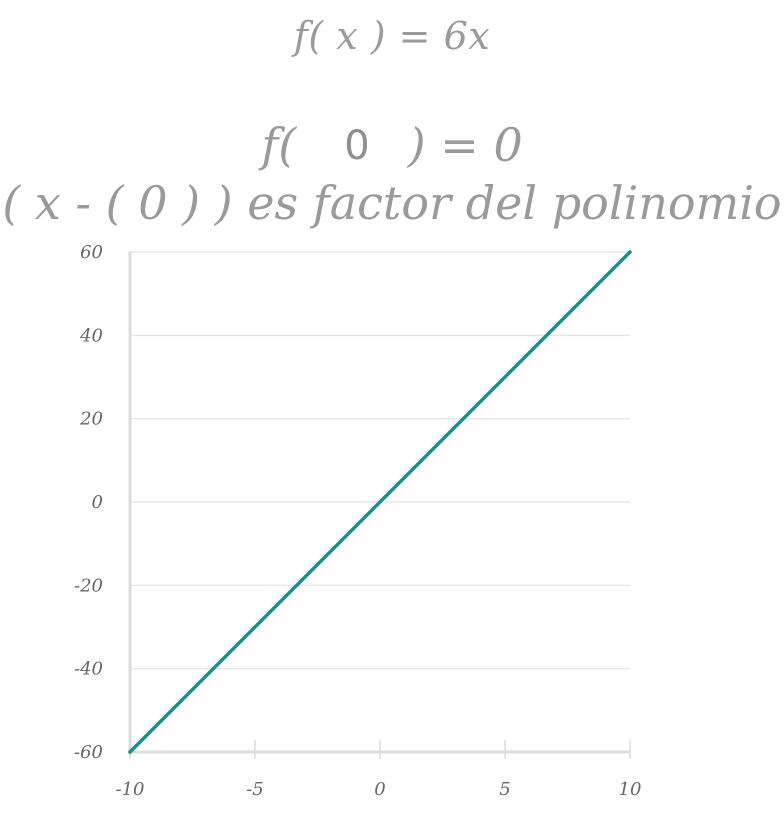 The height and width of the screenshot is (840, 784). I want to click on x-tick-label: -5, so click(255, 789).